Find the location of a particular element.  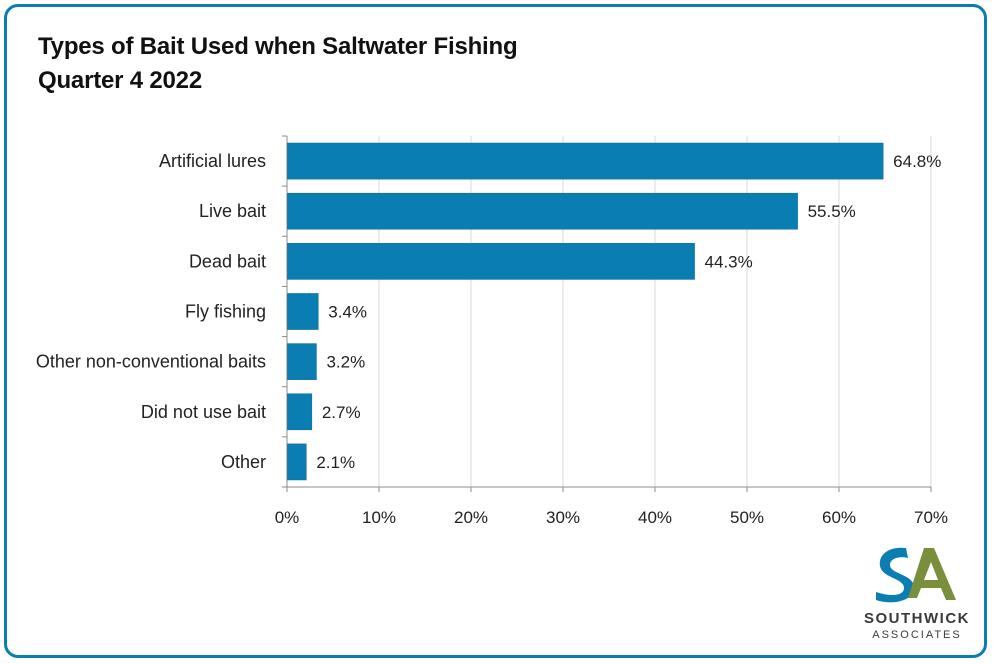

logo-subtitle: ASSOCIATES is located at coordinates (917, 635).